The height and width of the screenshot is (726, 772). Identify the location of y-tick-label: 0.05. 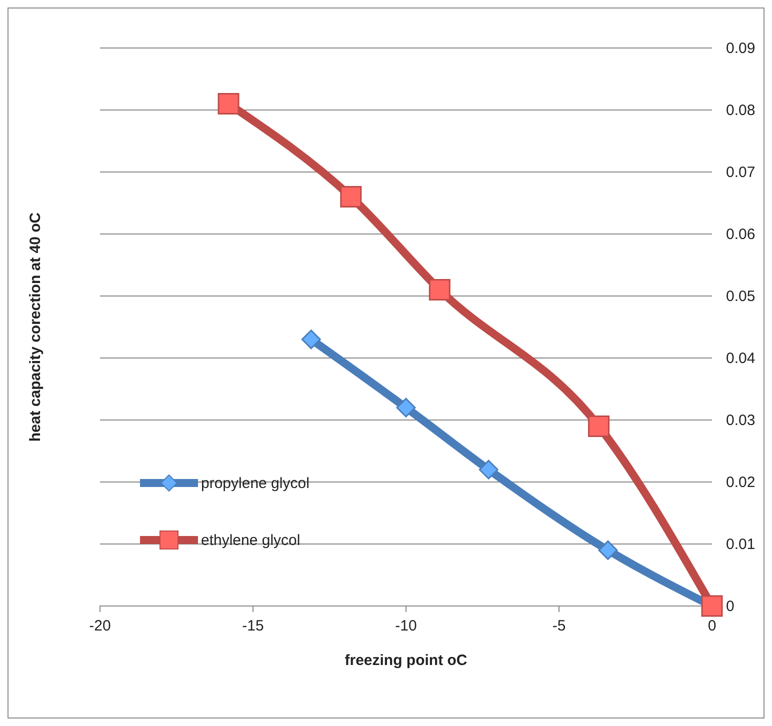
(741, 296).